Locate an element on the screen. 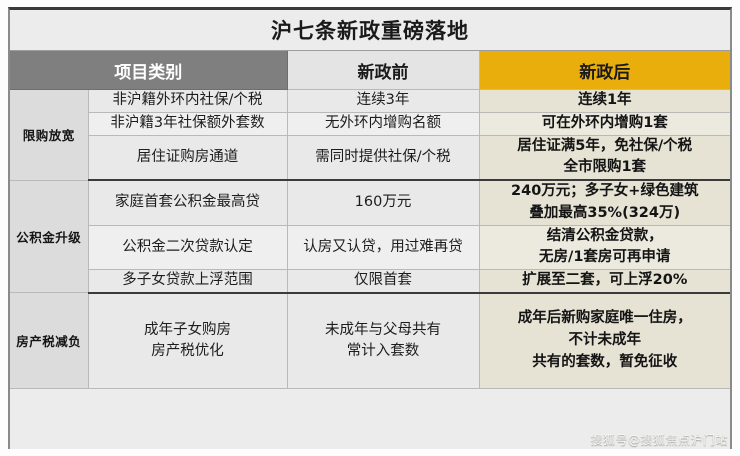 The image size is (740, 456). table-row: 多子女贷款上浮范围 仅限首套 扩展至二套，可上浮20% is located at coordinates (370, 281).